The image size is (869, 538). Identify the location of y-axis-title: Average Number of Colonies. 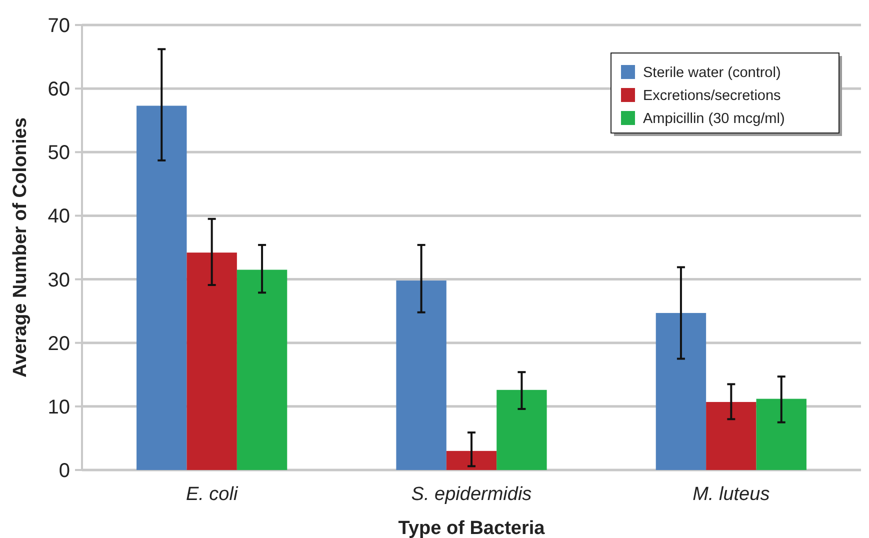
(20, 247).